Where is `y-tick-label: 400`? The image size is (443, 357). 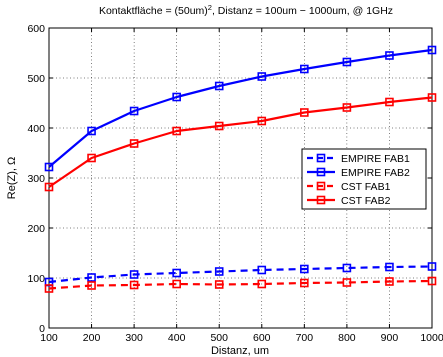 y-tick-label: 400 is located at coordinates (36, 129).